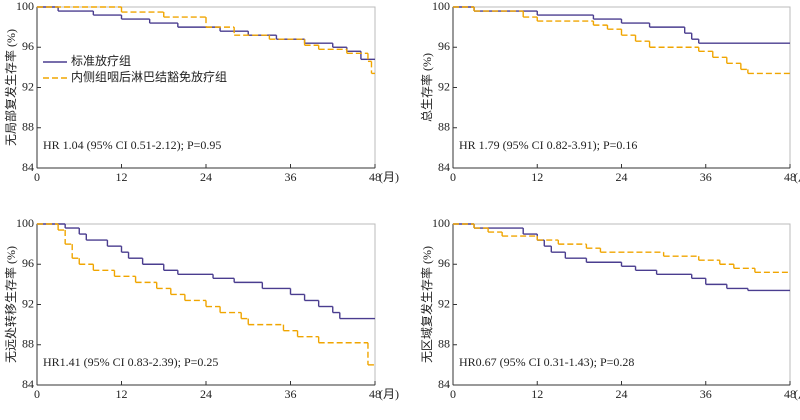 The width and height of the screenshot is (800, 420). What do you see at coordinates (130, 362) in the screenshot?
I see `annotation: HR1.41 (95% CI 0.83-2.39); P=0.25` at bounding box center [130, 362].